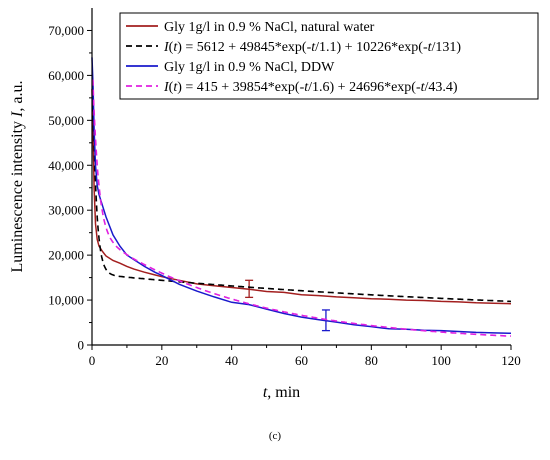  Describe the element at coordinates (441, 87) in the screenshot. I see `legend-label-part: /43.4)` at that location.